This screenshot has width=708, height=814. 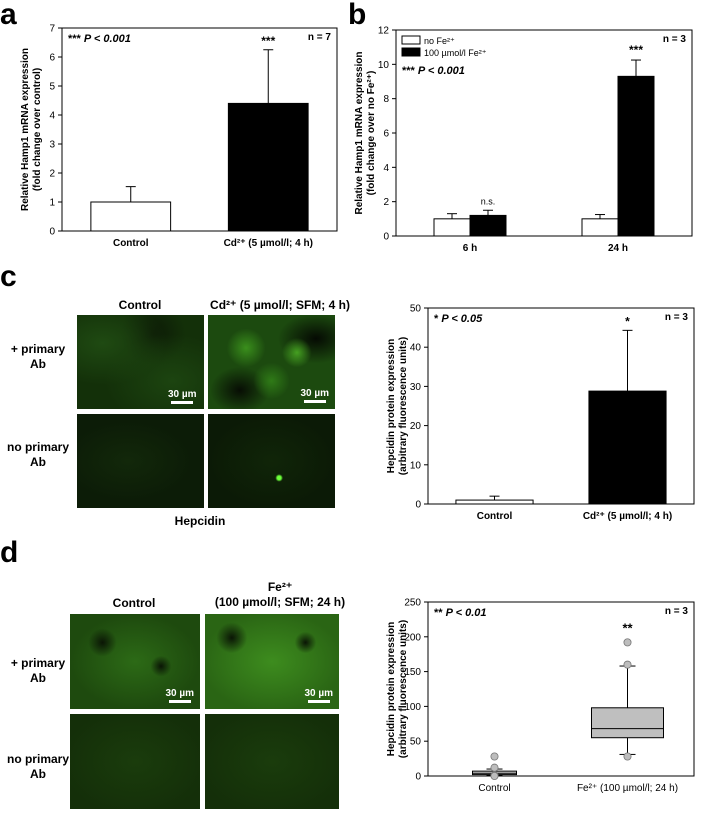 I want to click on c-row-primary: + primary Ab, so click(x=38, y=356).